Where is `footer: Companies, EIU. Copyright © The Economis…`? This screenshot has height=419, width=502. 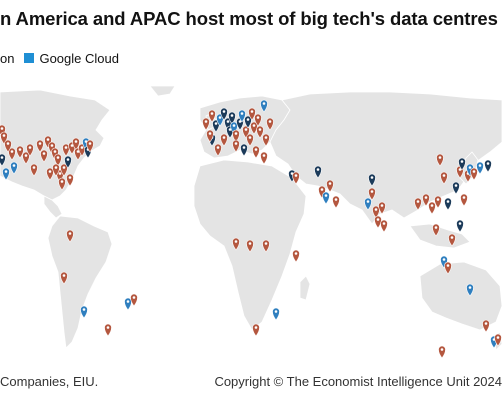 footer: Companies, EIU. Copyright © The Economis… is located at coordinates (251, 383).